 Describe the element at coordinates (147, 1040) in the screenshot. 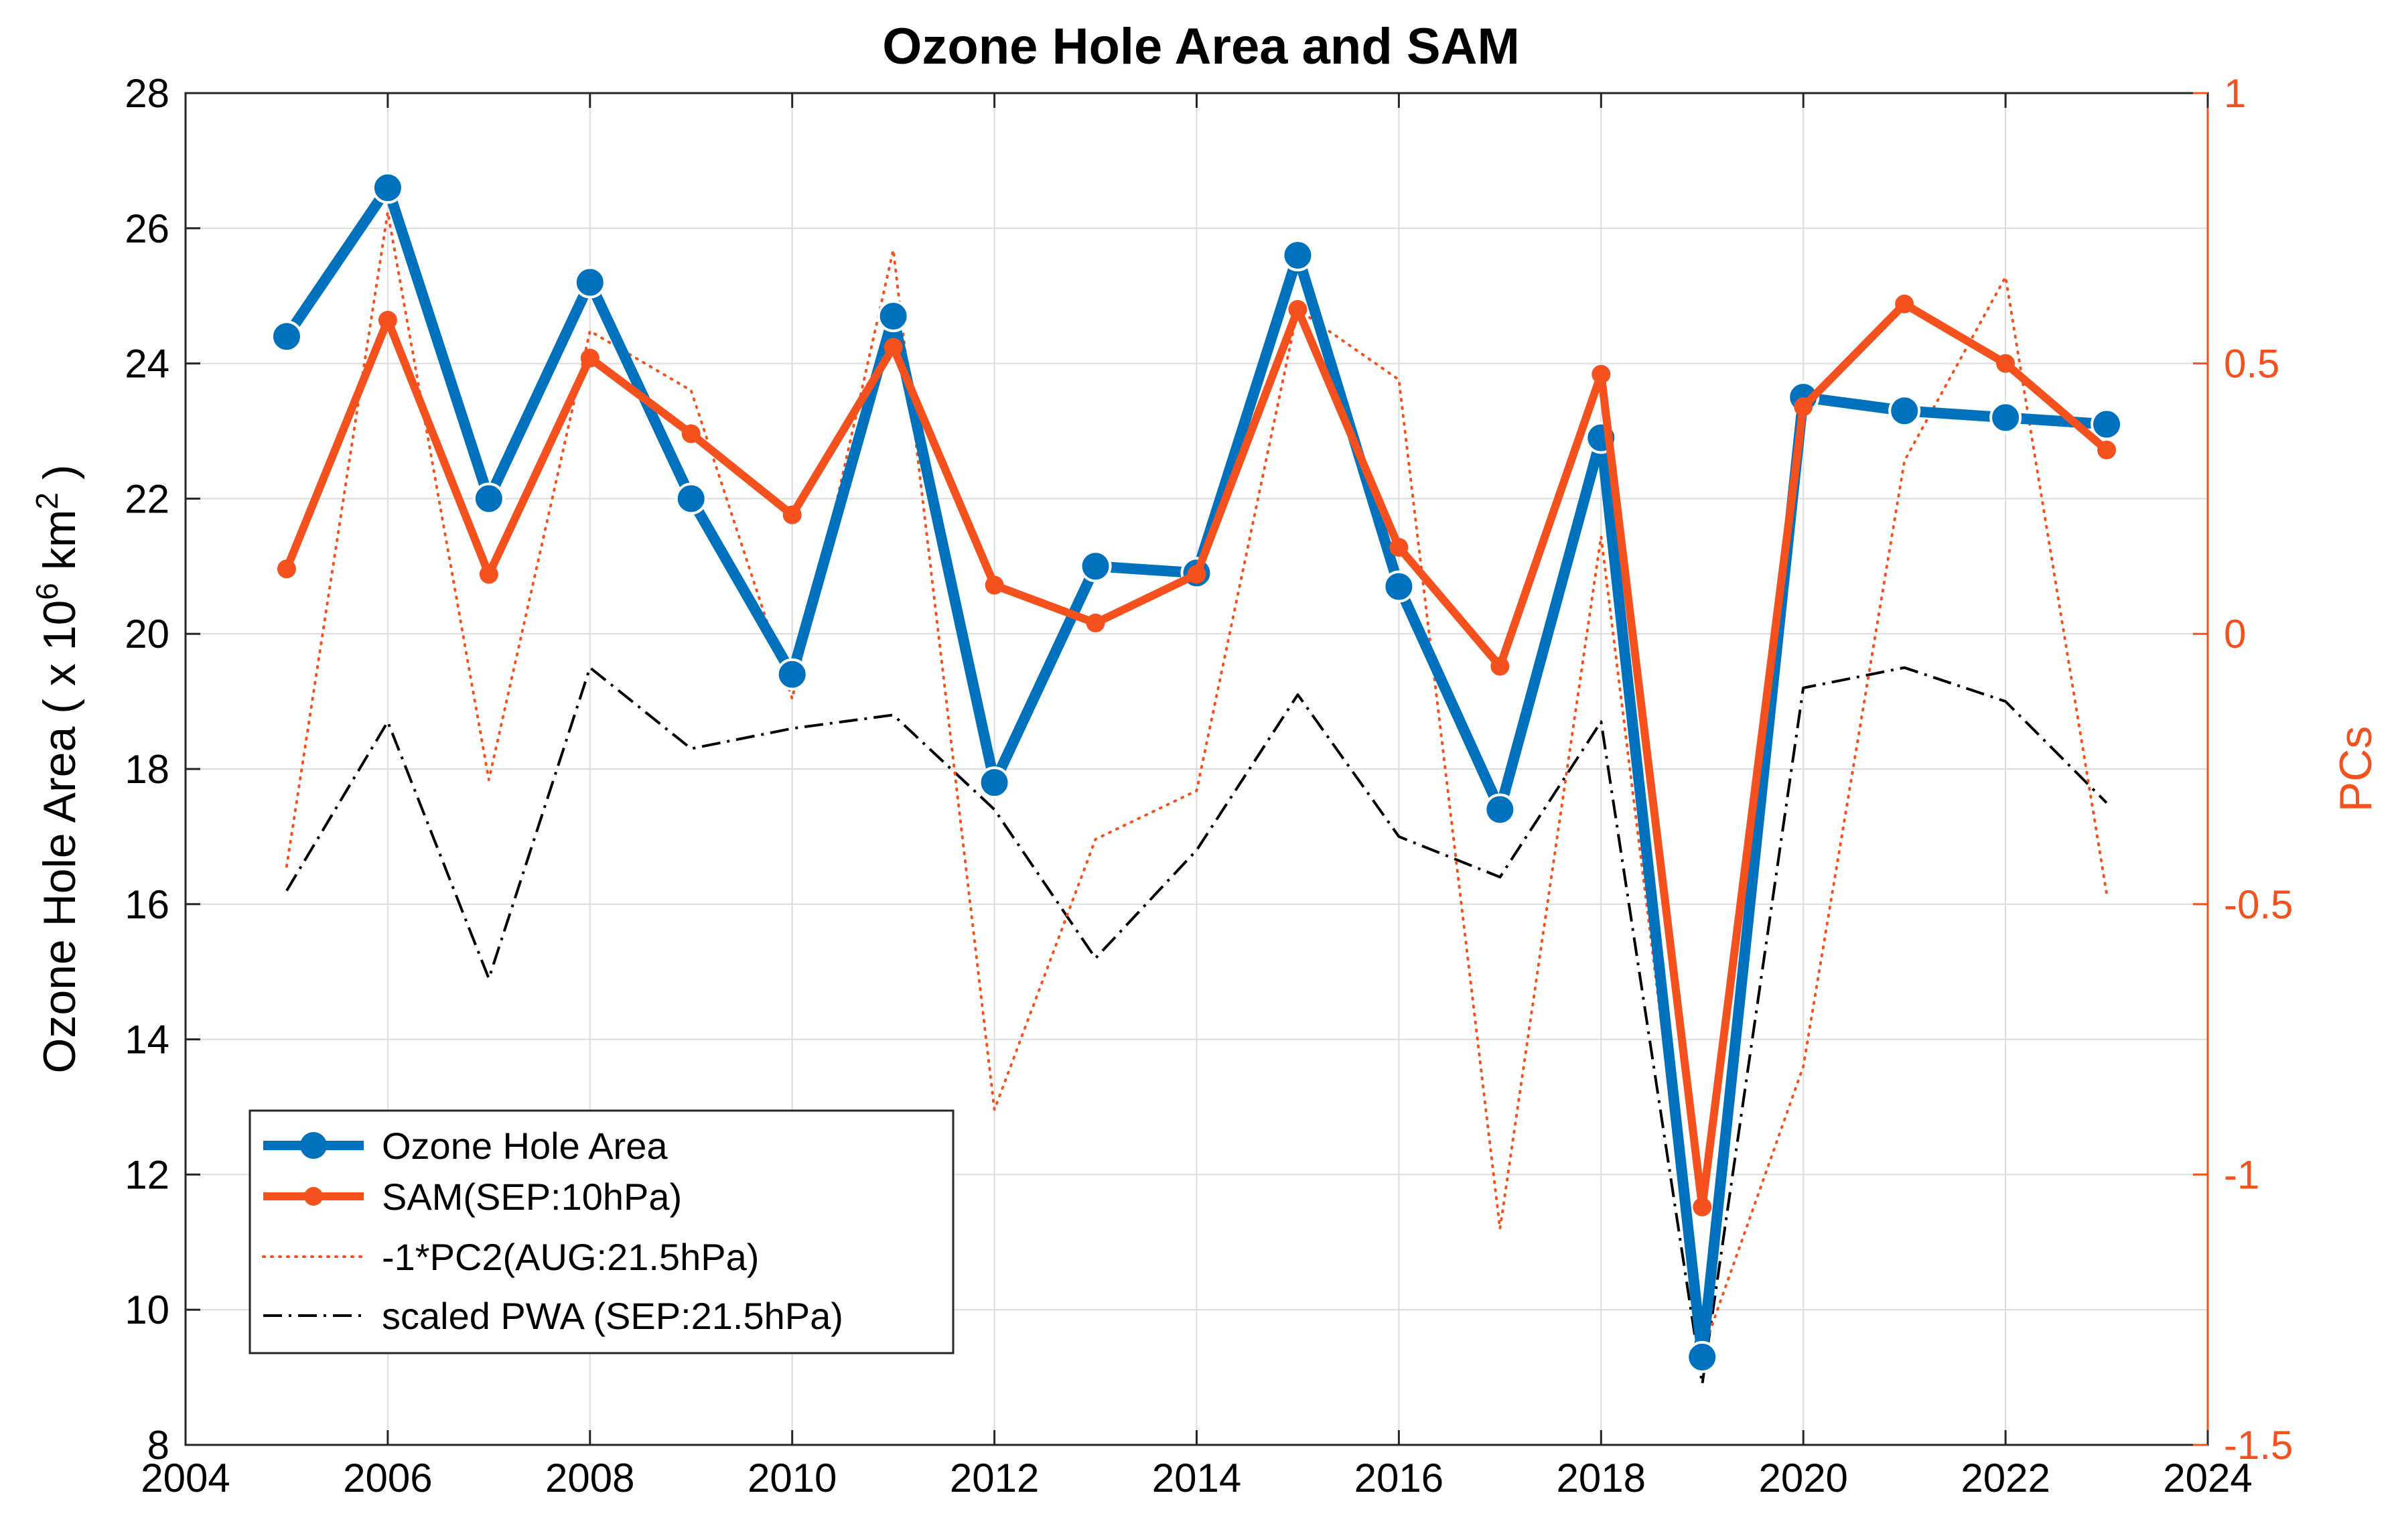

I see `y-left-tick-label: 14` at that location.